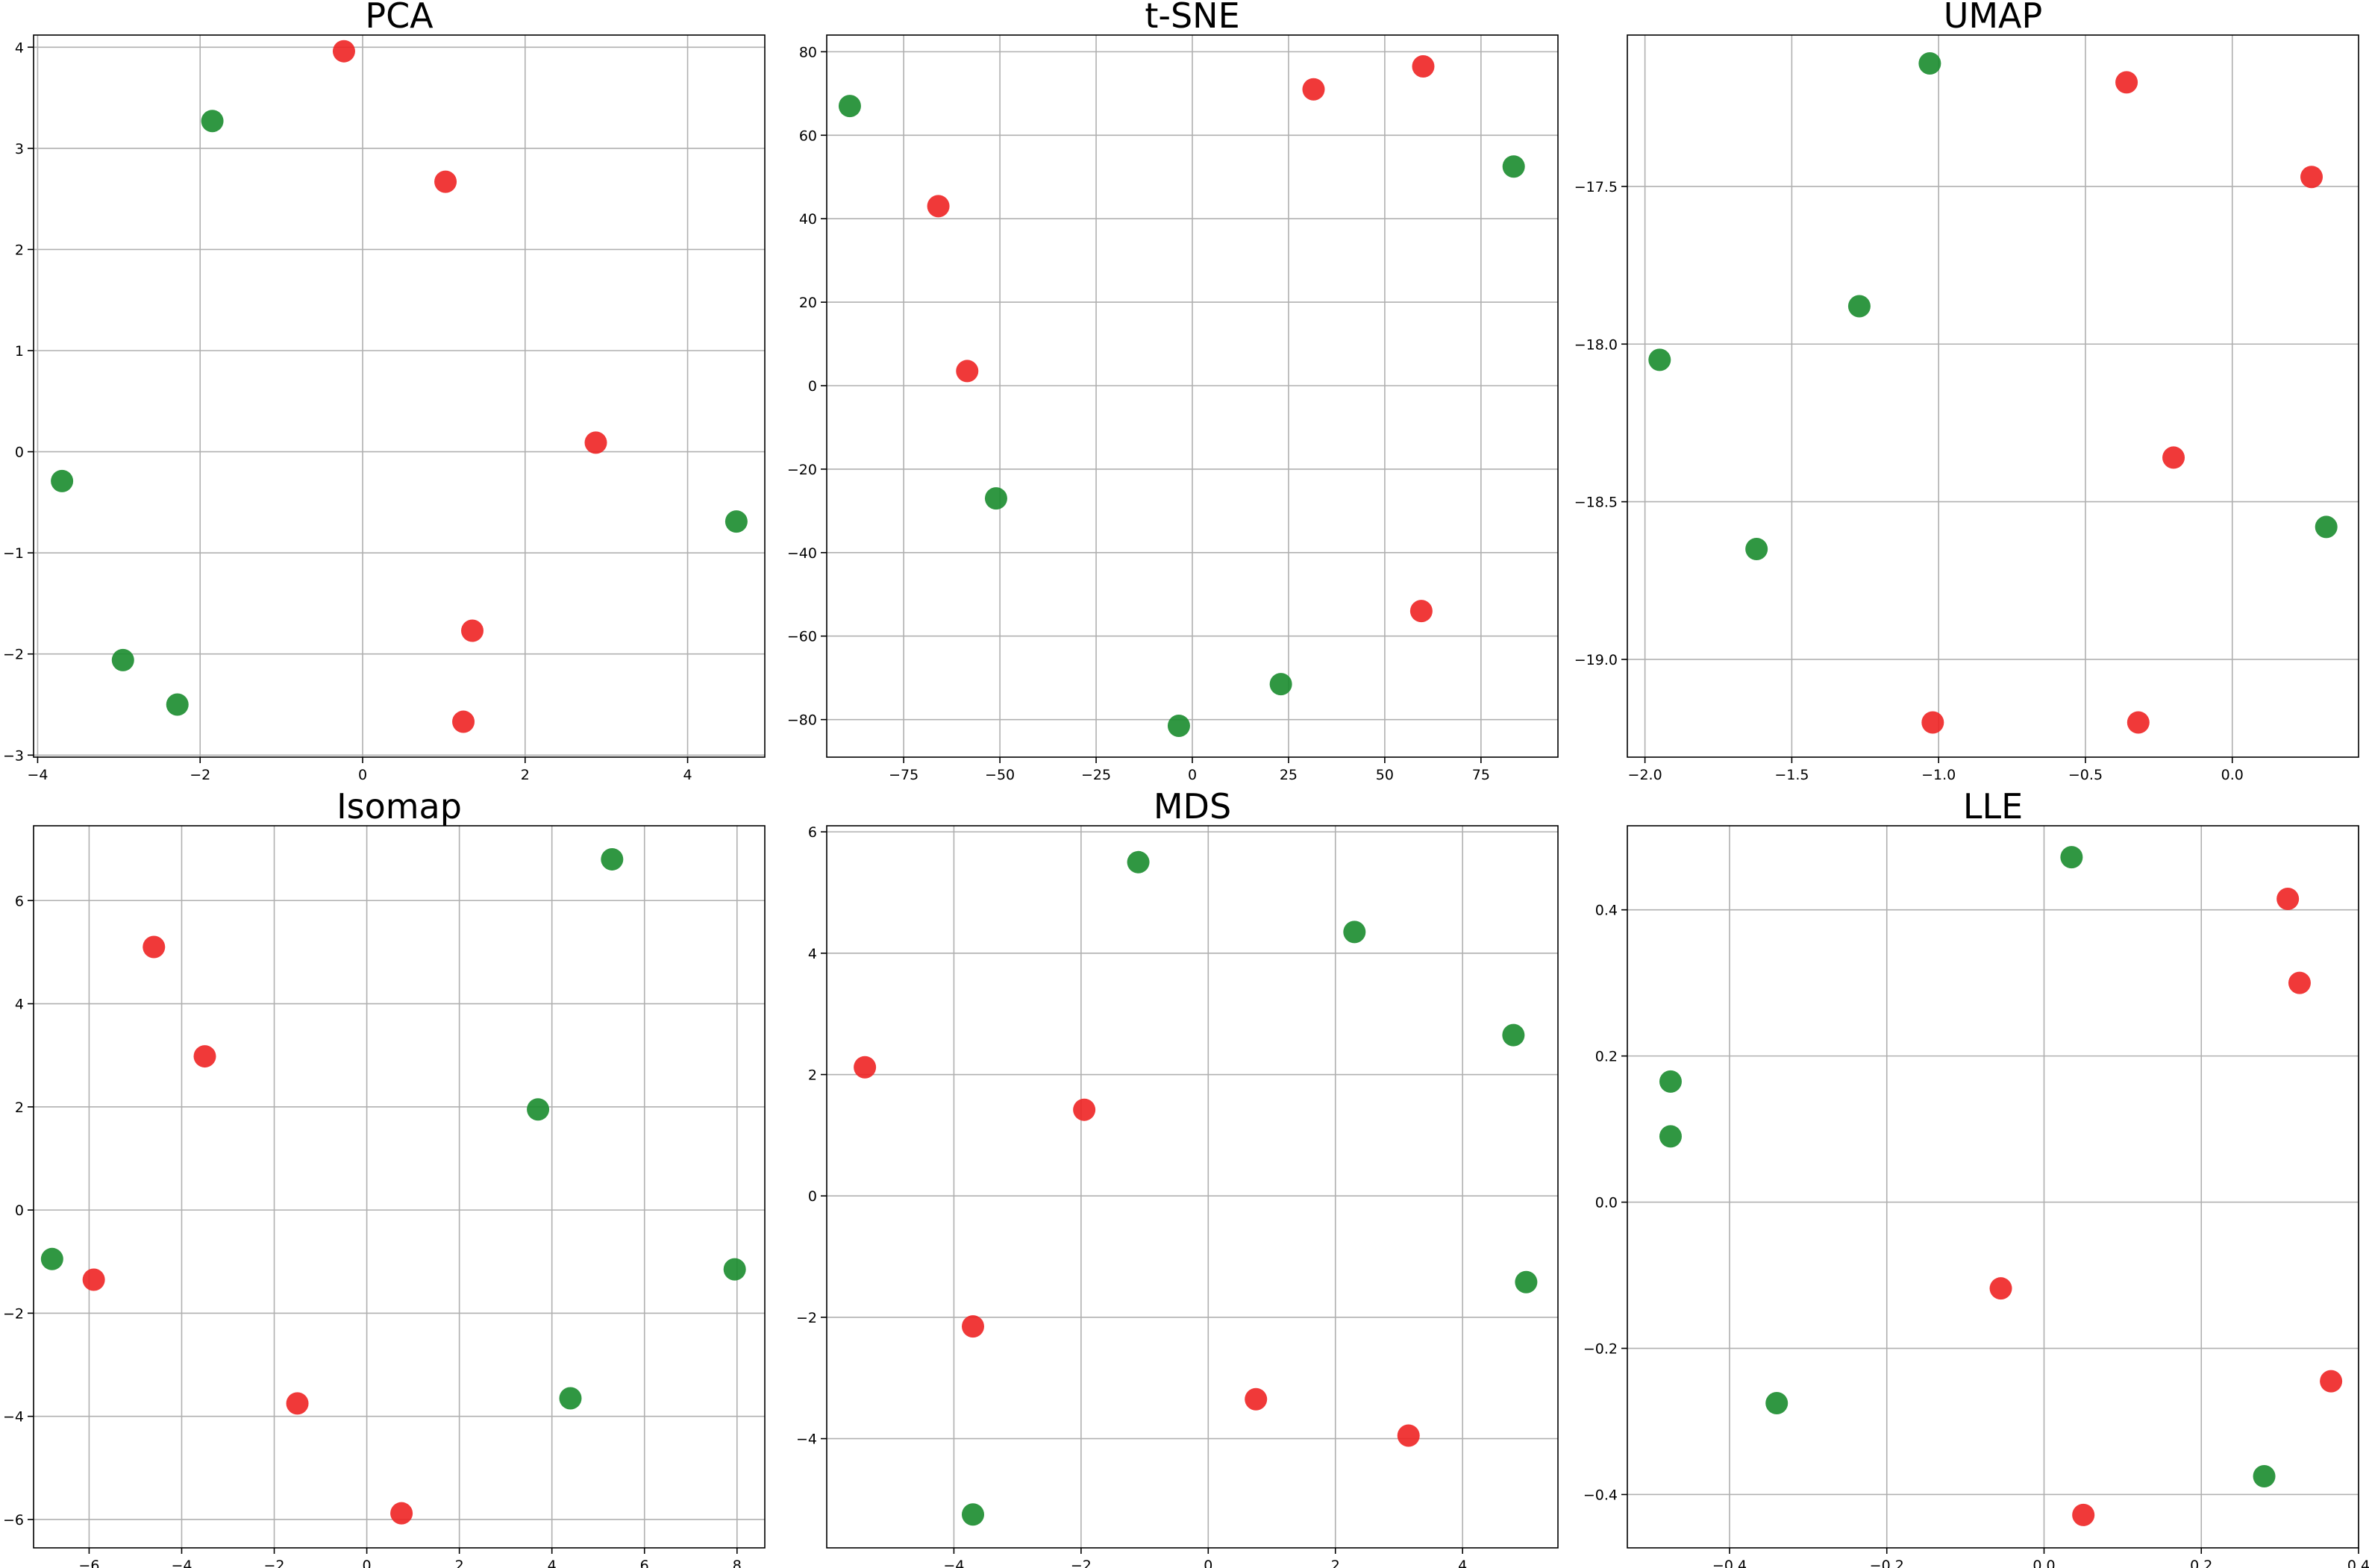  I want to click on y-tick-label: −18.0, so click(1596, 344).